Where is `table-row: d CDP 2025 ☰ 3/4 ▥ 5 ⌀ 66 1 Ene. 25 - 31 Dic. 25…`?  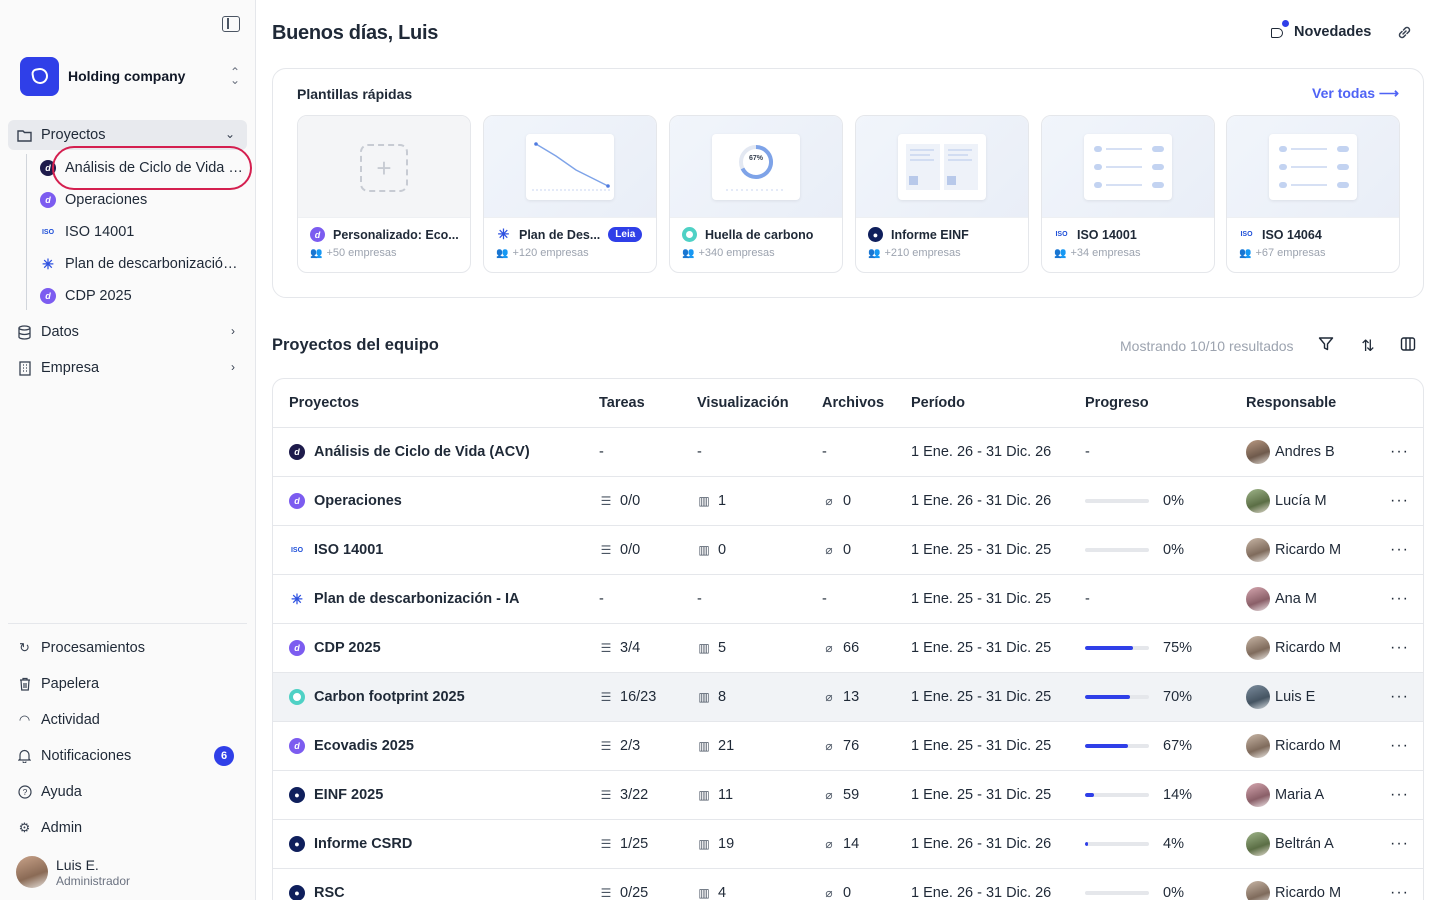 table-row: d CDP 2025 ☰ 3/4 ▥ 5 ⌀ 66 1 Ene. 25 - 31 Dic. 25… is located at coordinates (848, 648).